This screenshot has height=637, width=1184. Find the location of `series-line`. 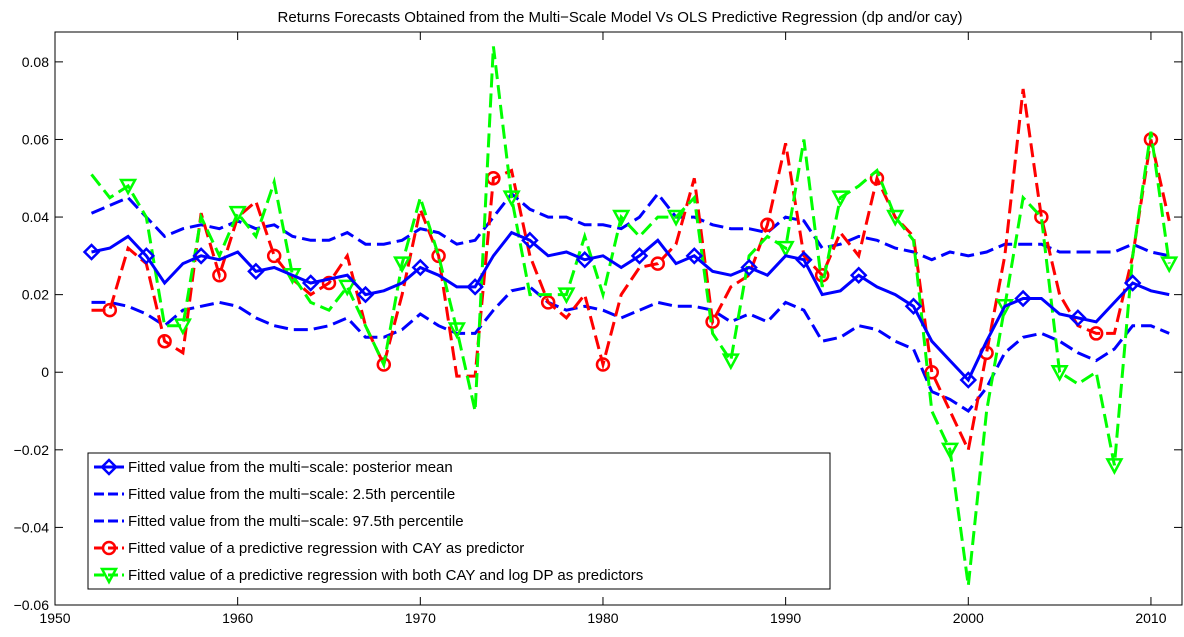

series-line is located at coordinates (630, 226).